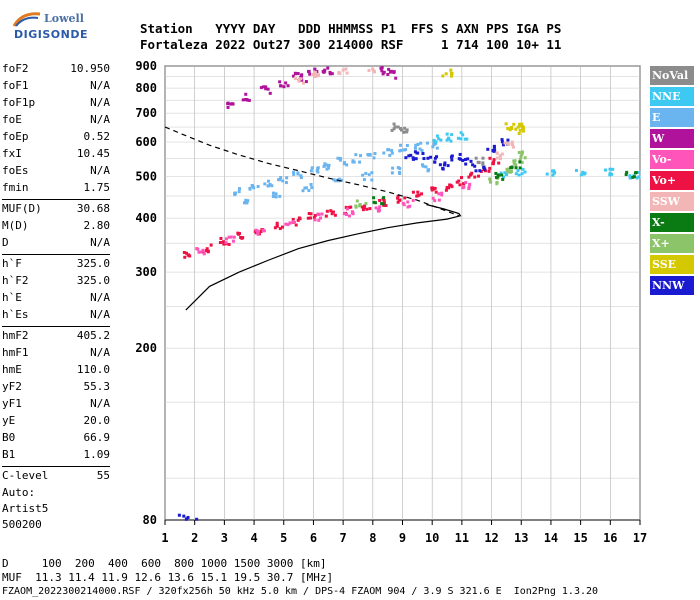  What do you see at coordinates (12, 119) in the screenshot?
I see `param-key: foE` at bounding box center [12, 119].